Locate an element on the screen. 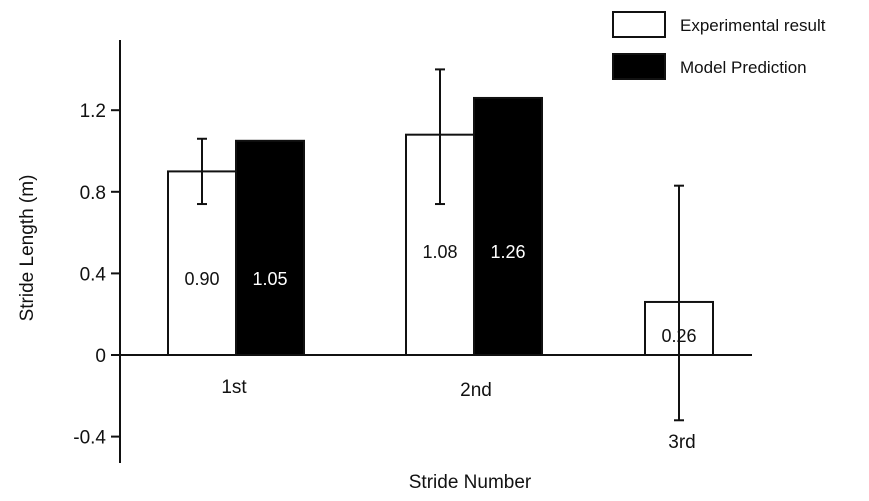 The width and height of the screenshot is (869, 501). y-tick-label: 0.4 is located at coordinates (93, 274).